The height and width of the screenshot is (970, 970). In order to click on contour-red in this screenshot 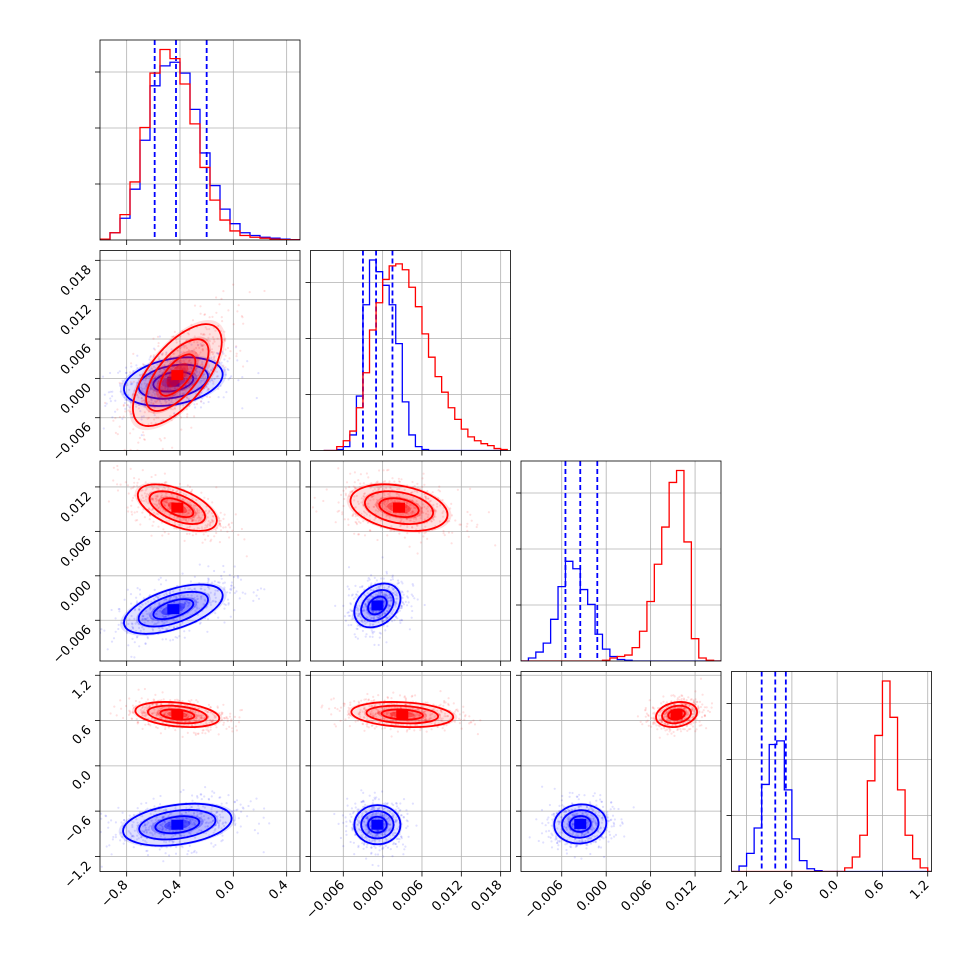, I will do `click(177, 507)`.